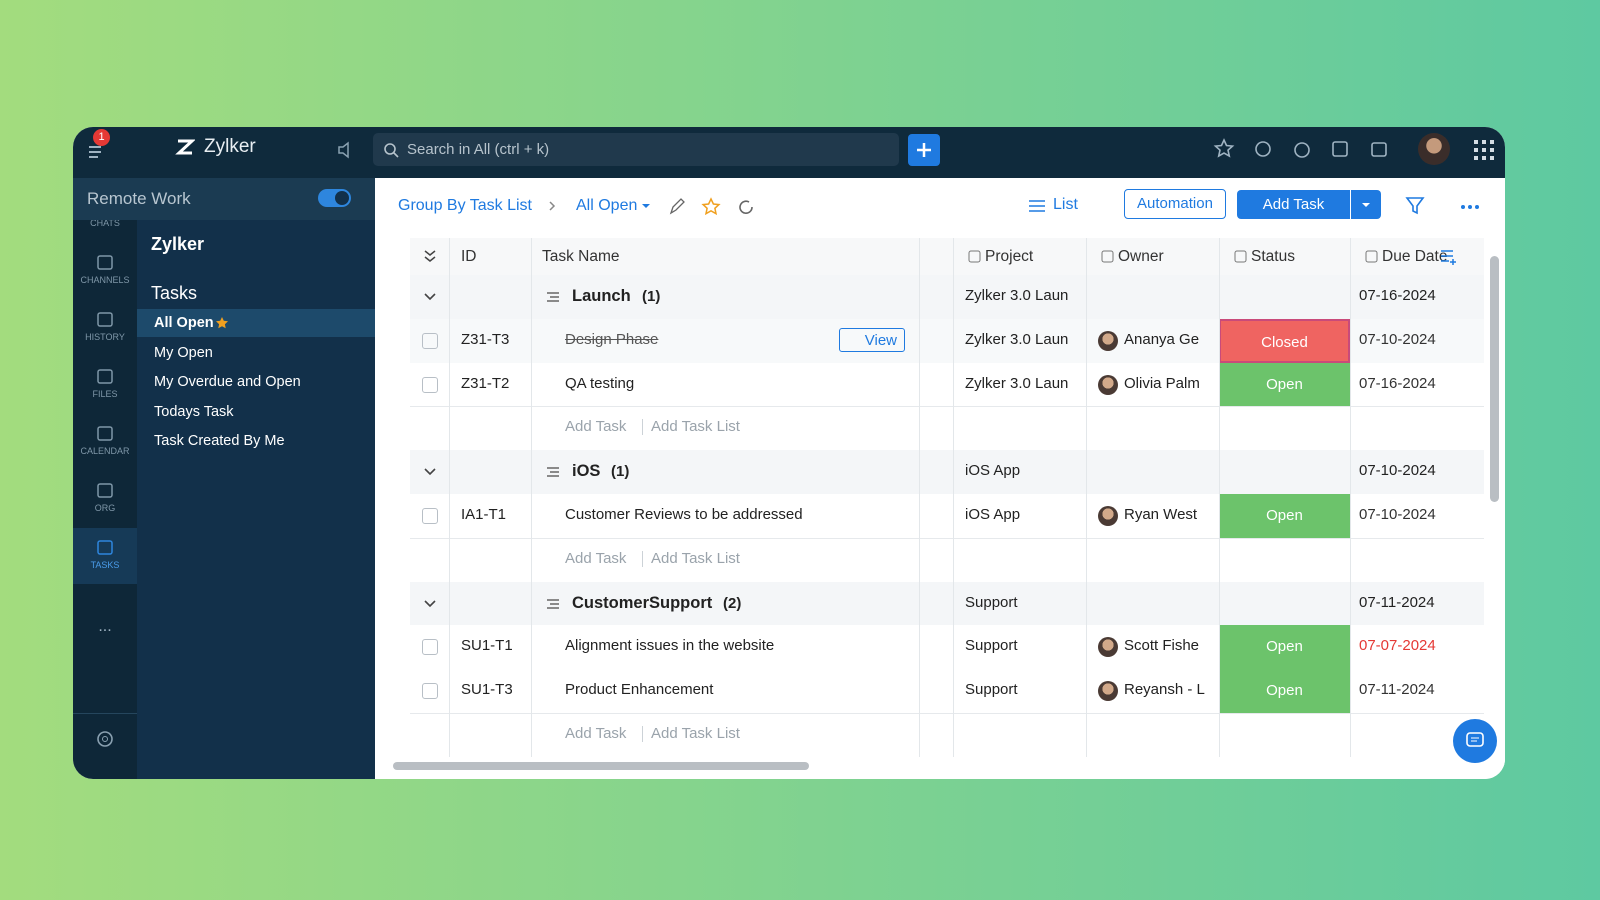 This screenshot has width=1600, height=900. What do you see at coordinates (1475, 741) in the screenshot?
I see `chat-fab` at bounding box center [1475, 741].